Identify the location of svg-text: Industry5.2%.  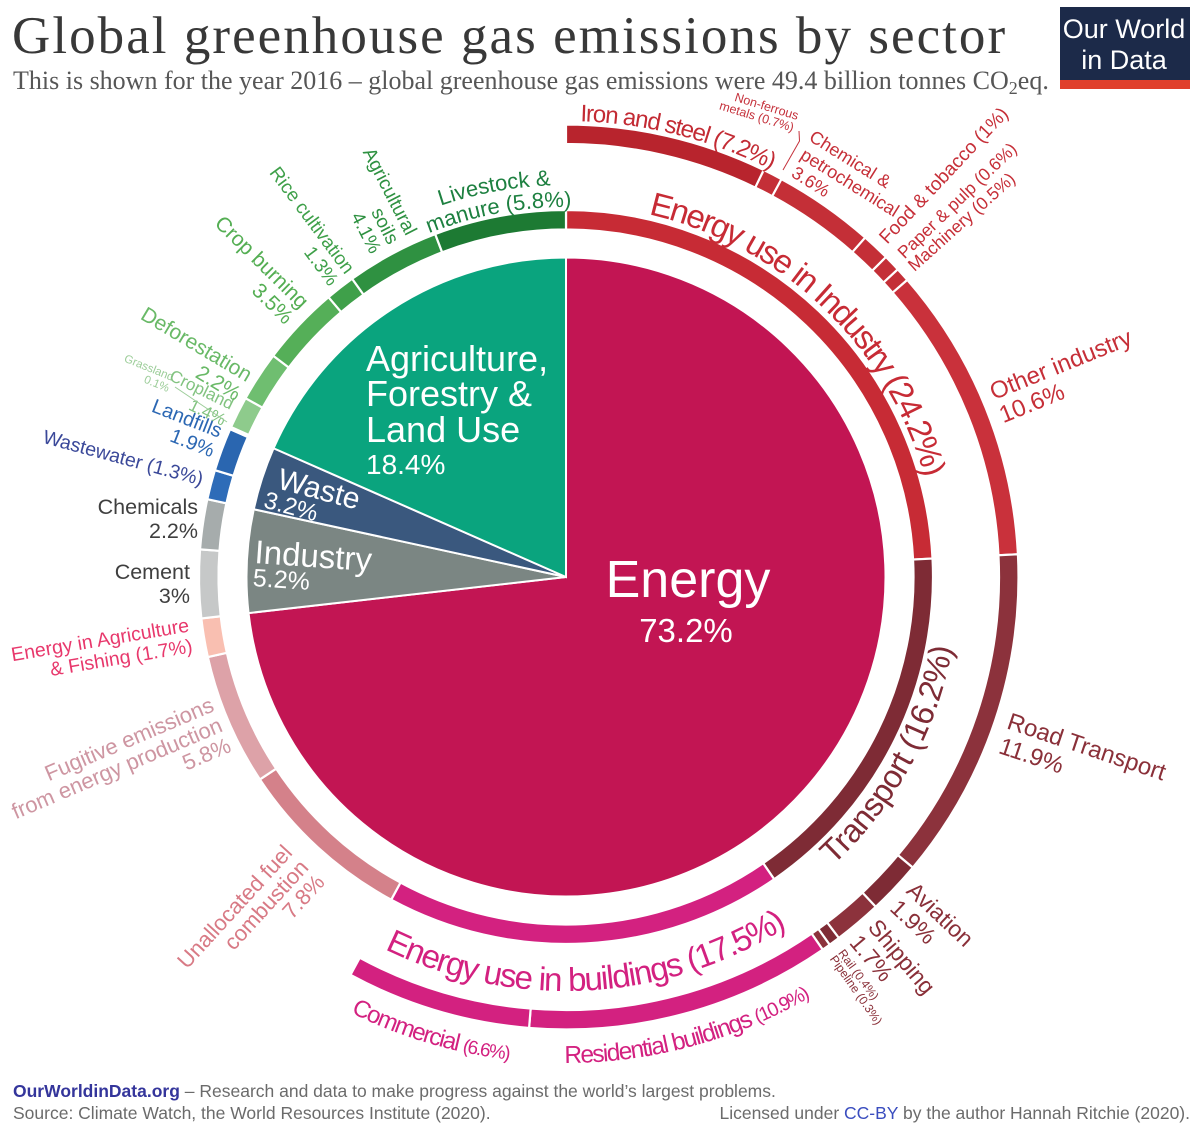
(313, 566).